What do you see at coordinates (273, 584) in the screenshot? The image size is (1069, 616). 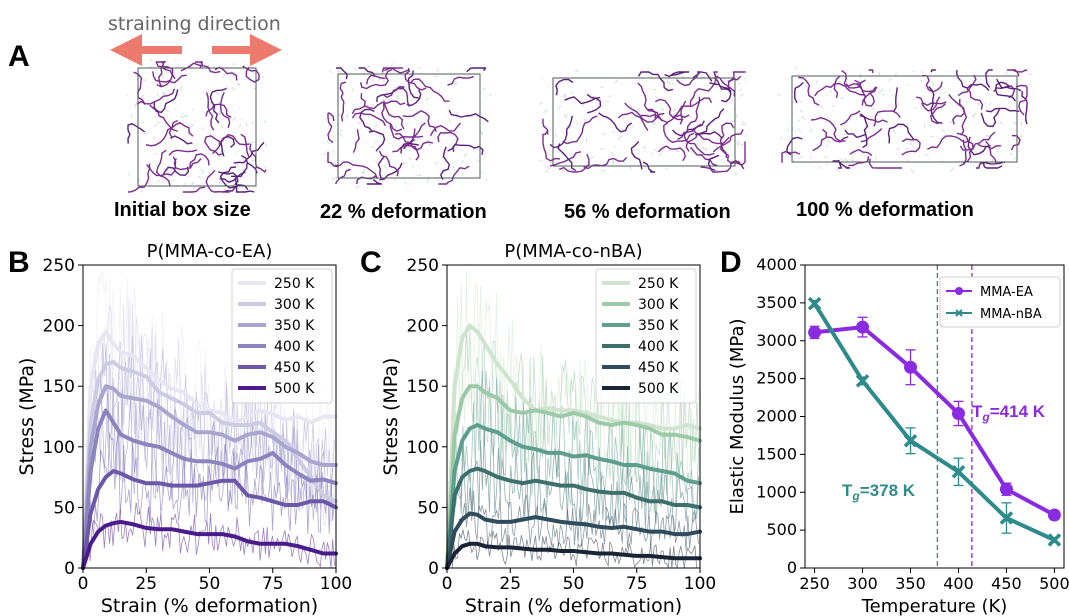 I see `x-tick-label: 75` at bounding box center [273, 584].